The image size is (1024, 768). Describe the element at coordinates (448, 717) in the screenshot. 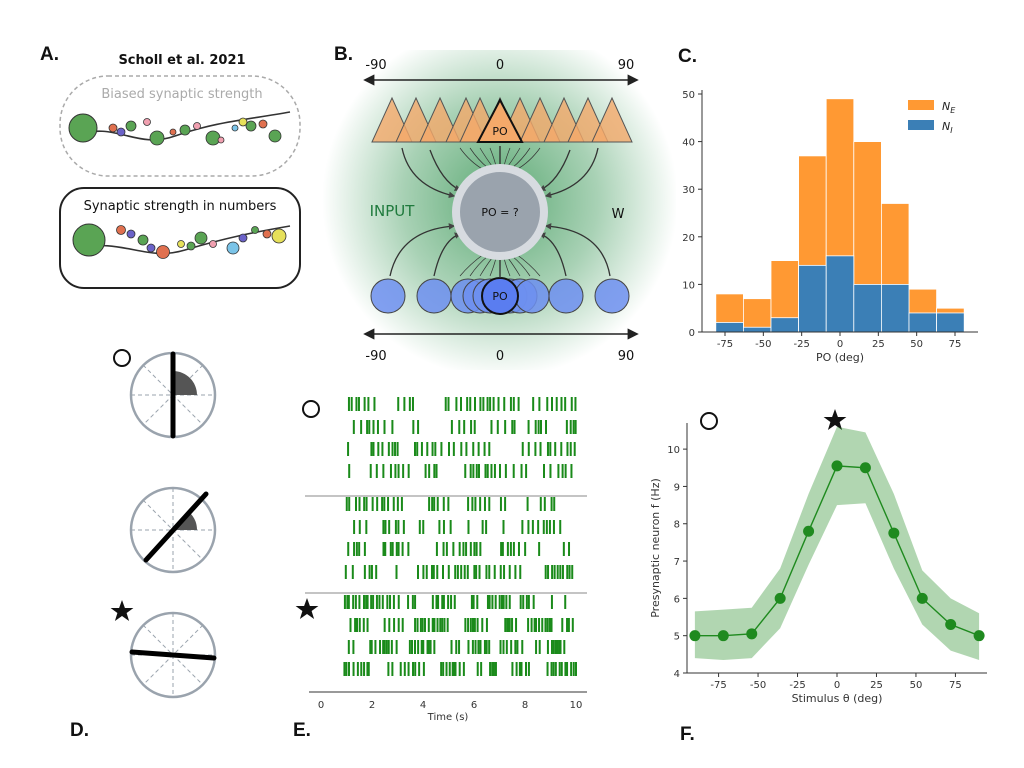

I see `raster-xlabel: Time (s)` at that location.